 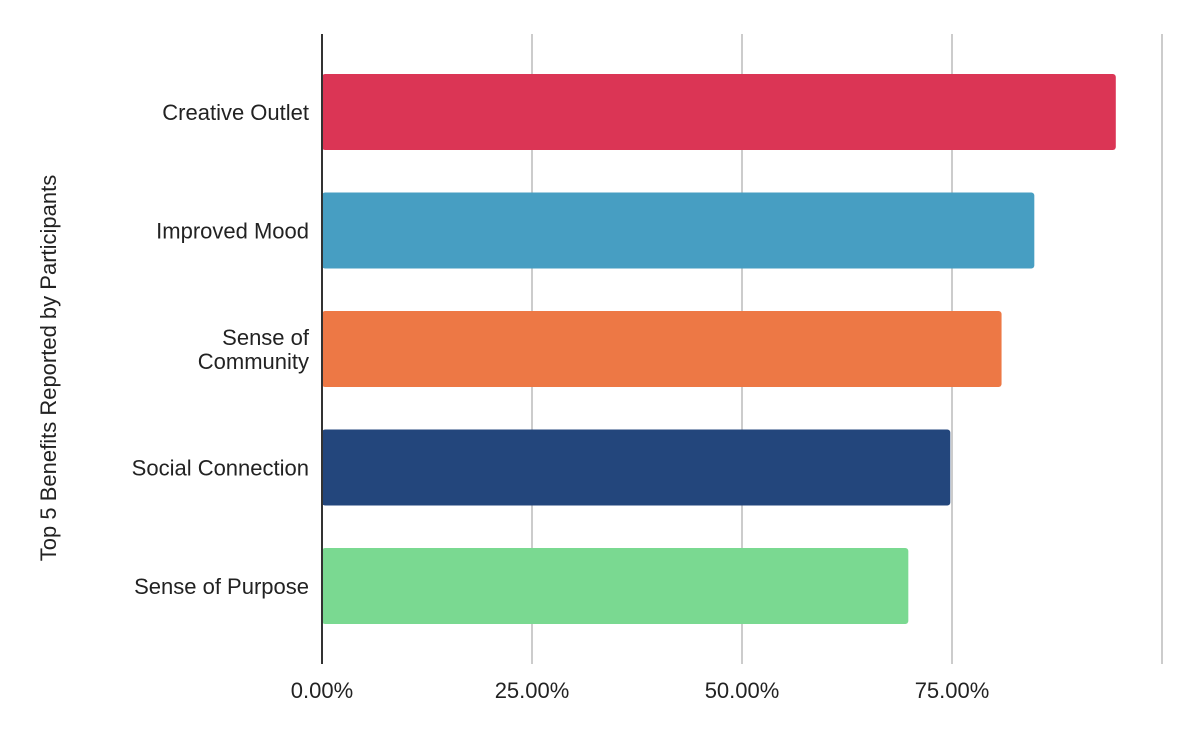 What do you see at coordinates (322, 690) in the screenshot?
I see `x-tick-label: 0.00%` at bounding box center [322, 690].